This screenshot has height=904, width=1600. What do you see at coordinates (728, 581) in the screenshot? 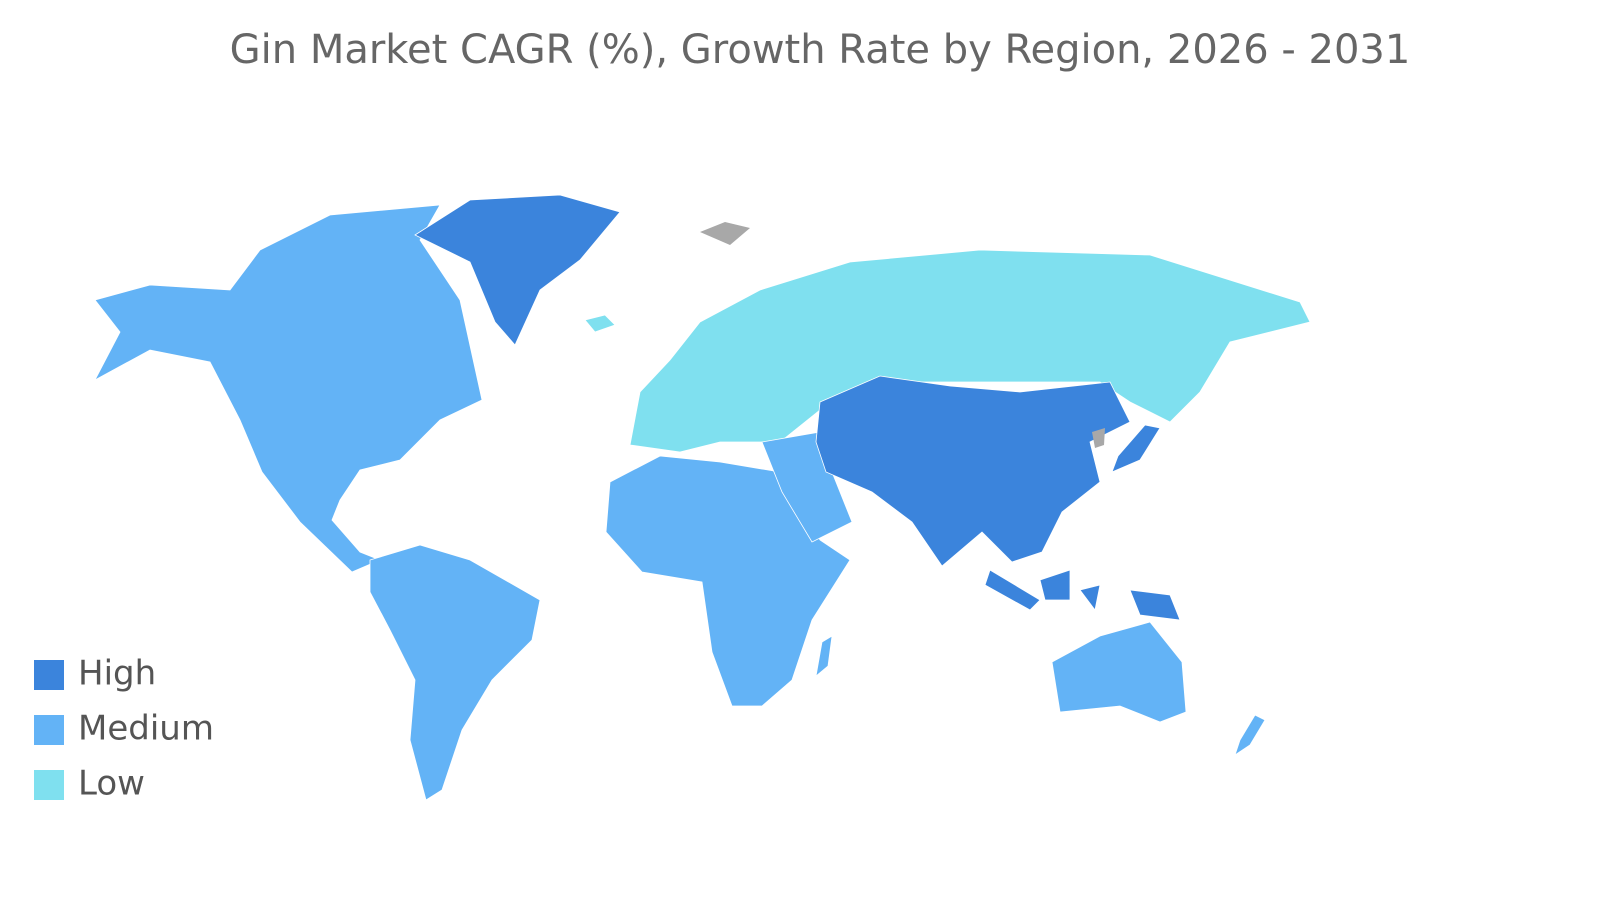
I see `africa` at bounding box center [728, 581].